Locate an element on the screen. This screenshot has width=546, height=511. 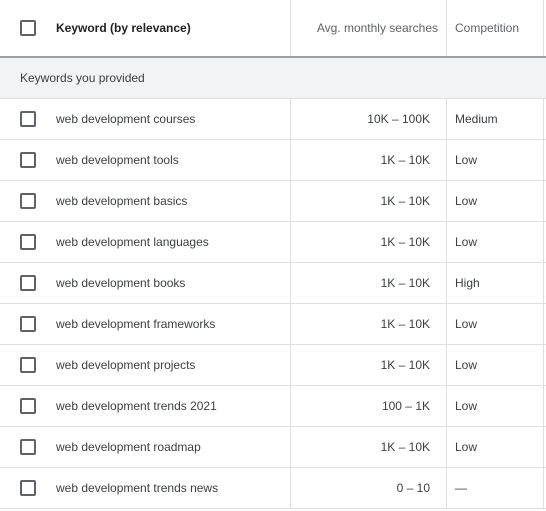
keyword-row: web development roadmap 1K – 10K Low is located at coordinates (273, 447).